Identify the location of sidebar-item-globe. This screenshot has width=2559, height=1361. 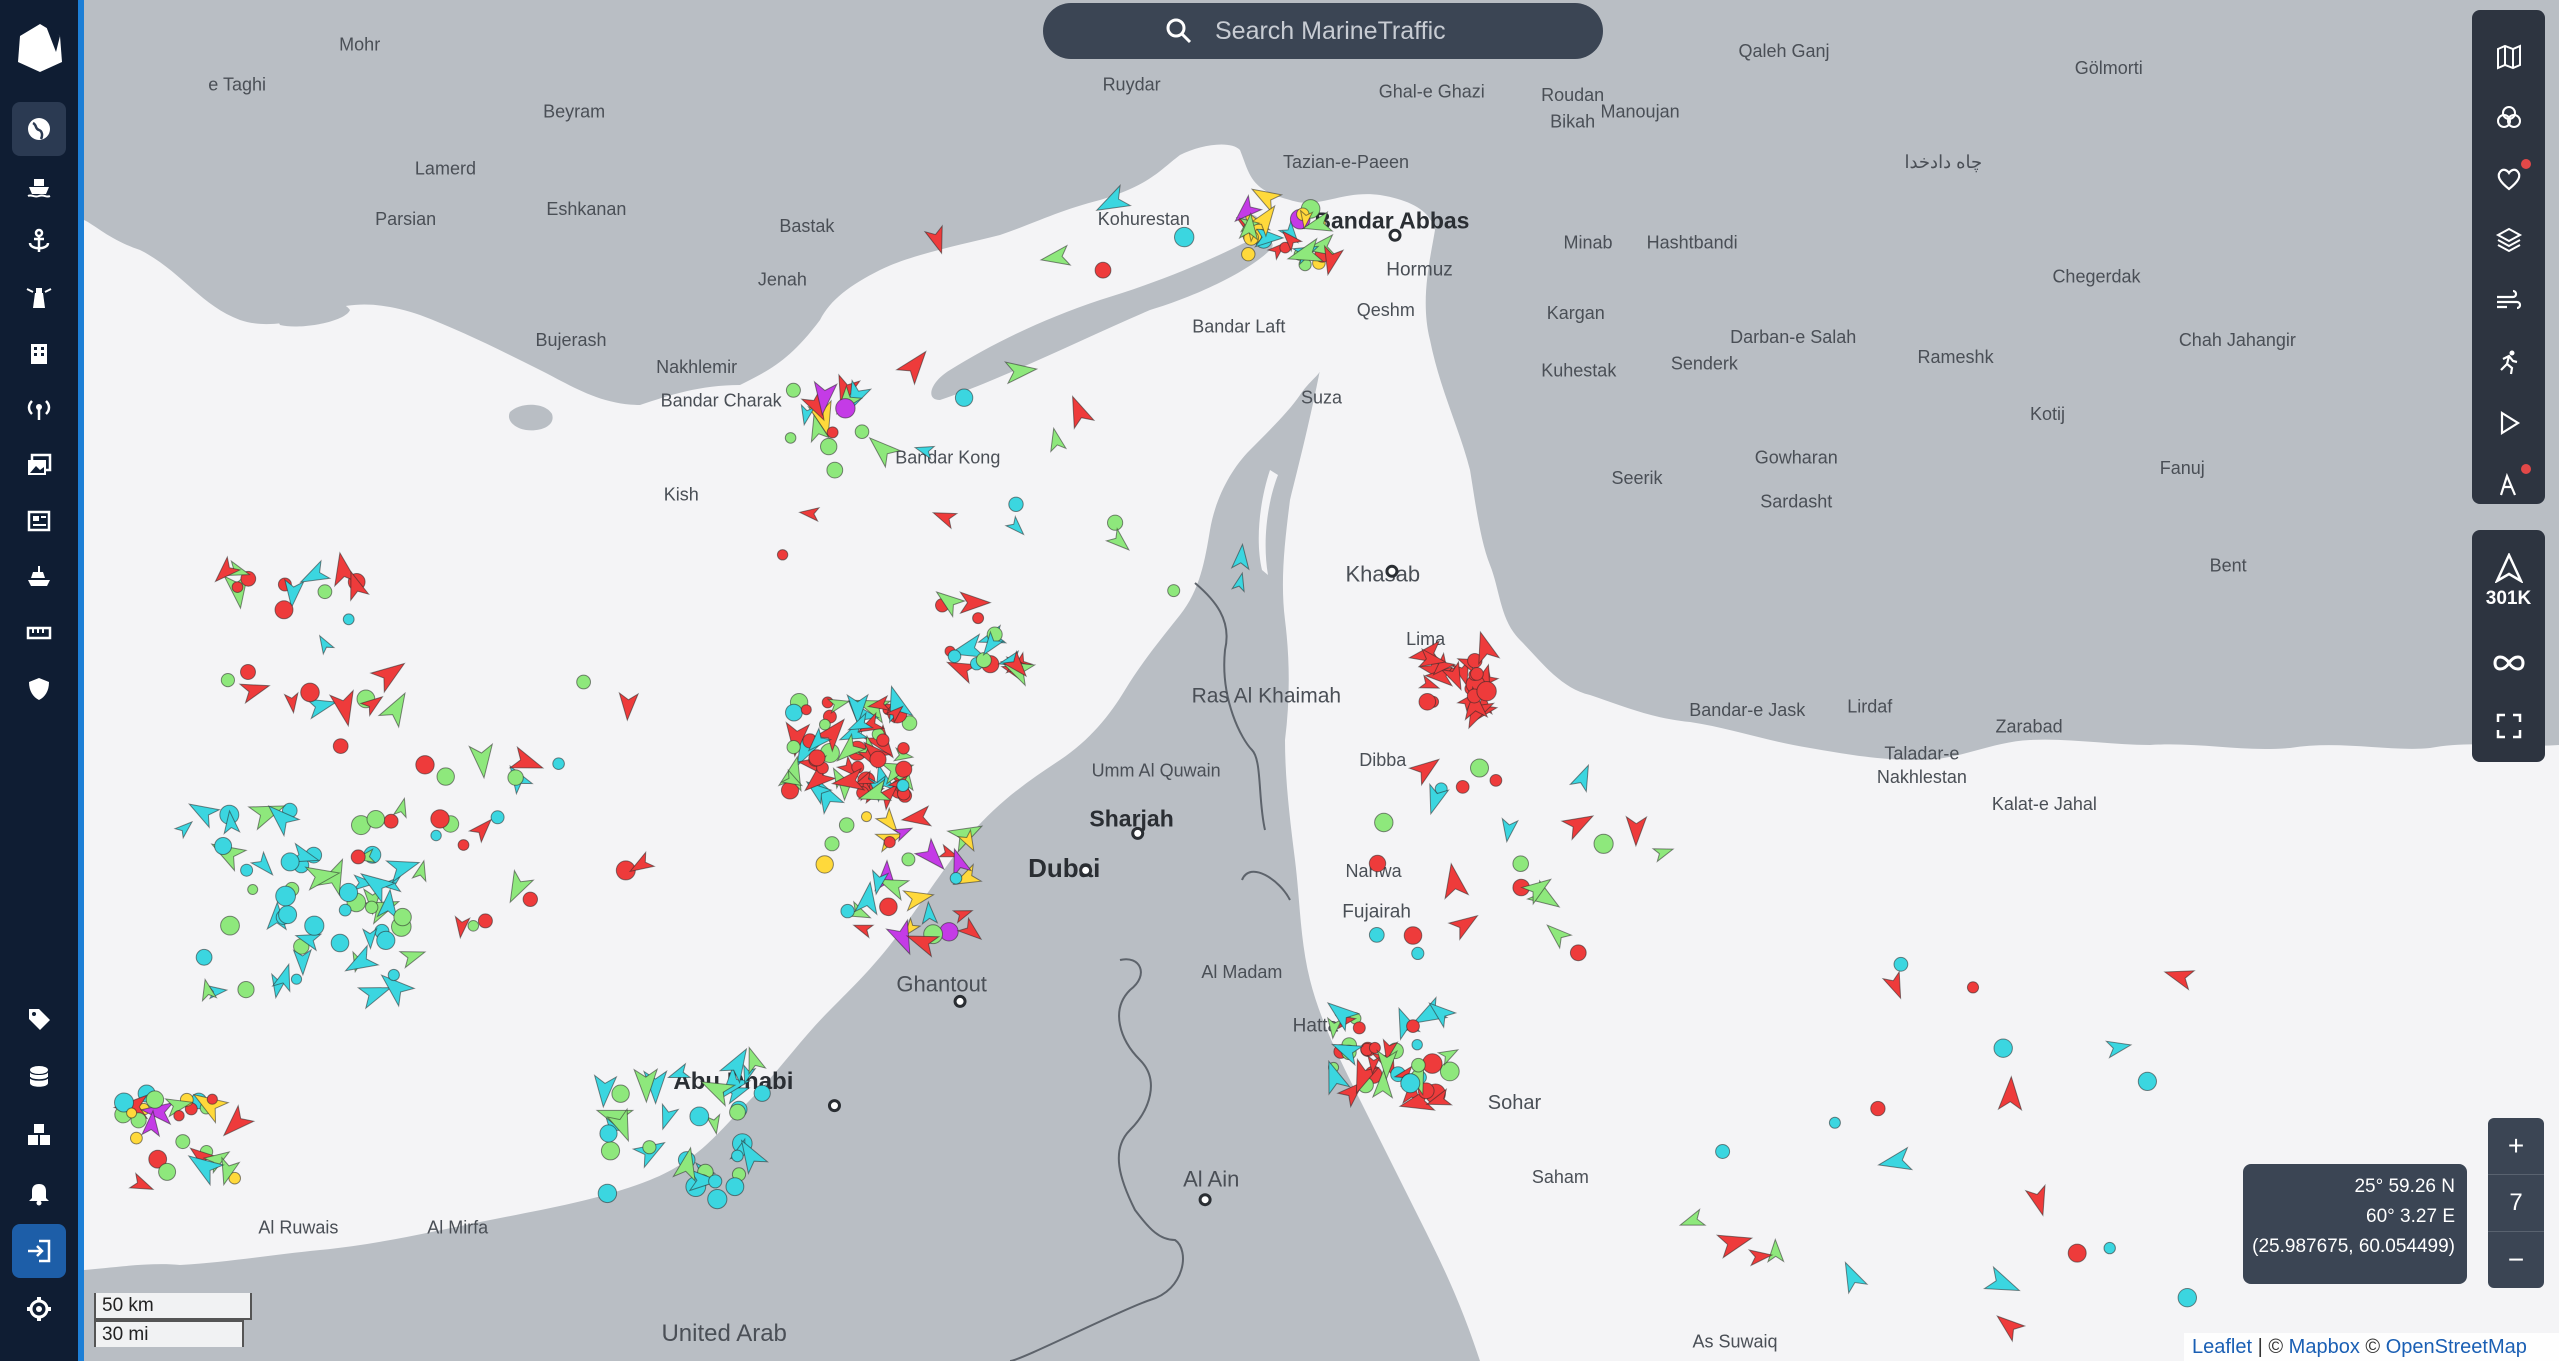
(39, 129).